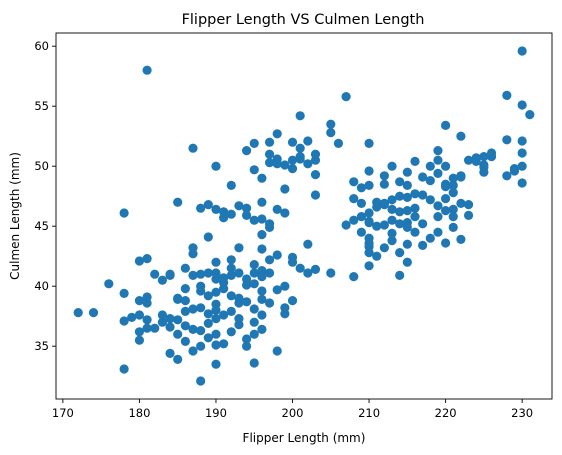  I want to click on x-axis-ticks: 170 180 190 200 210 220 230, so click(292, 409).